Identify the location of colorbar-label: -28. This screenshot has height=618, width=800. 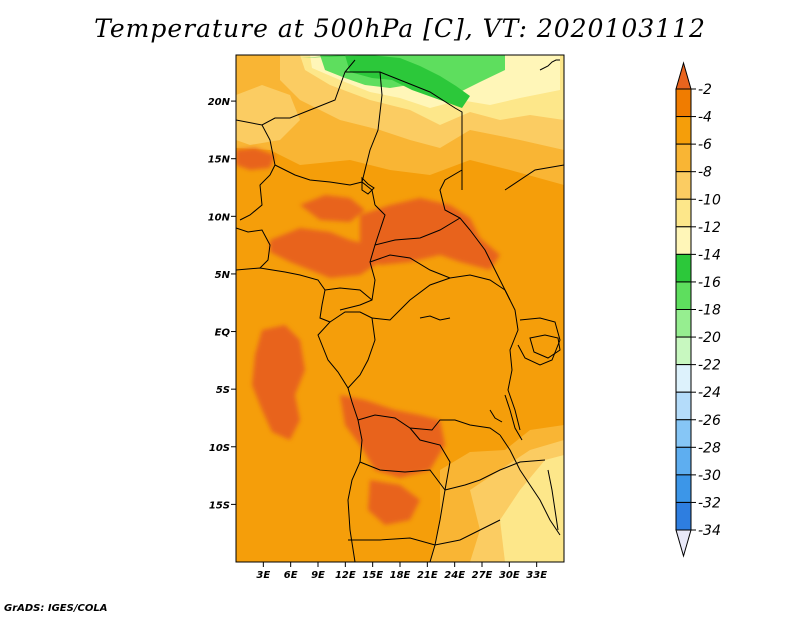
(709, 448).